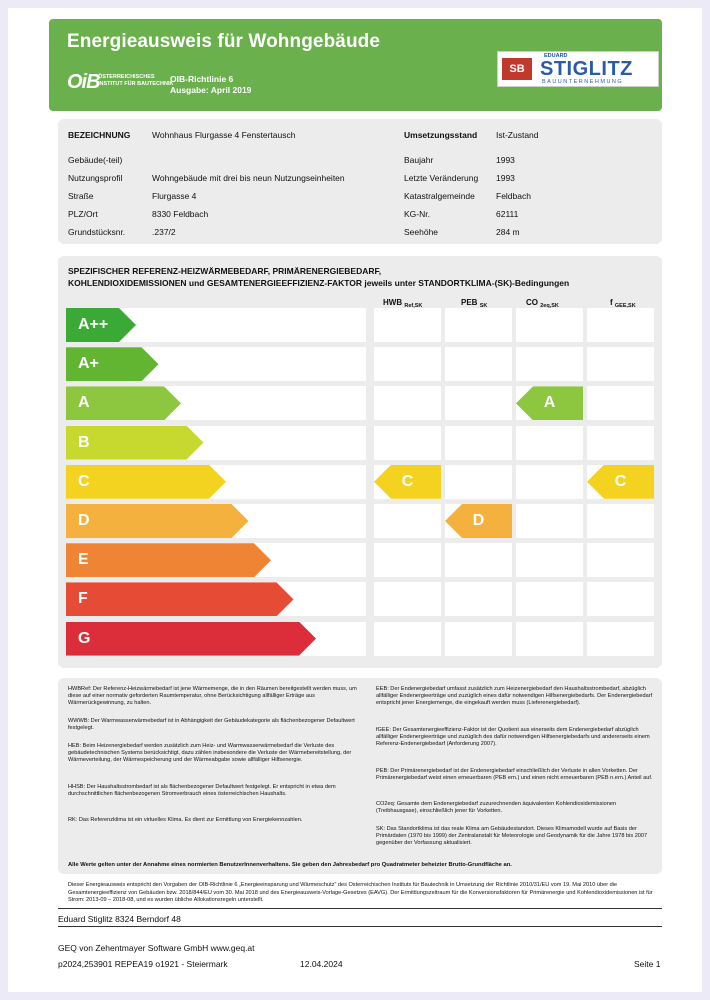  Describe the element at coordinates (517, 69) in the screenshot. I see `company-logo-mark: SB` at that location.